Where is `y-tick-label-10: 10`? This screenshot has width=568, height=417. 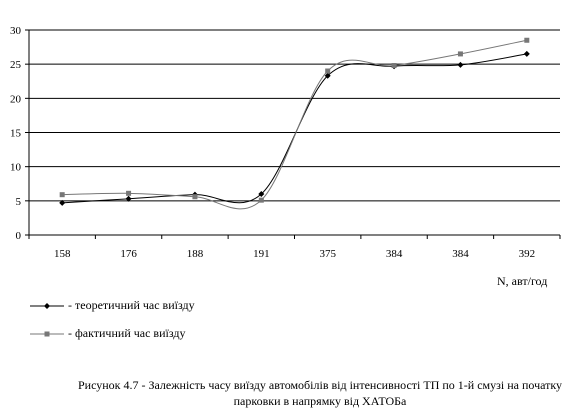 y-tick-label-10: 10 is located at coordinates (16, 168).